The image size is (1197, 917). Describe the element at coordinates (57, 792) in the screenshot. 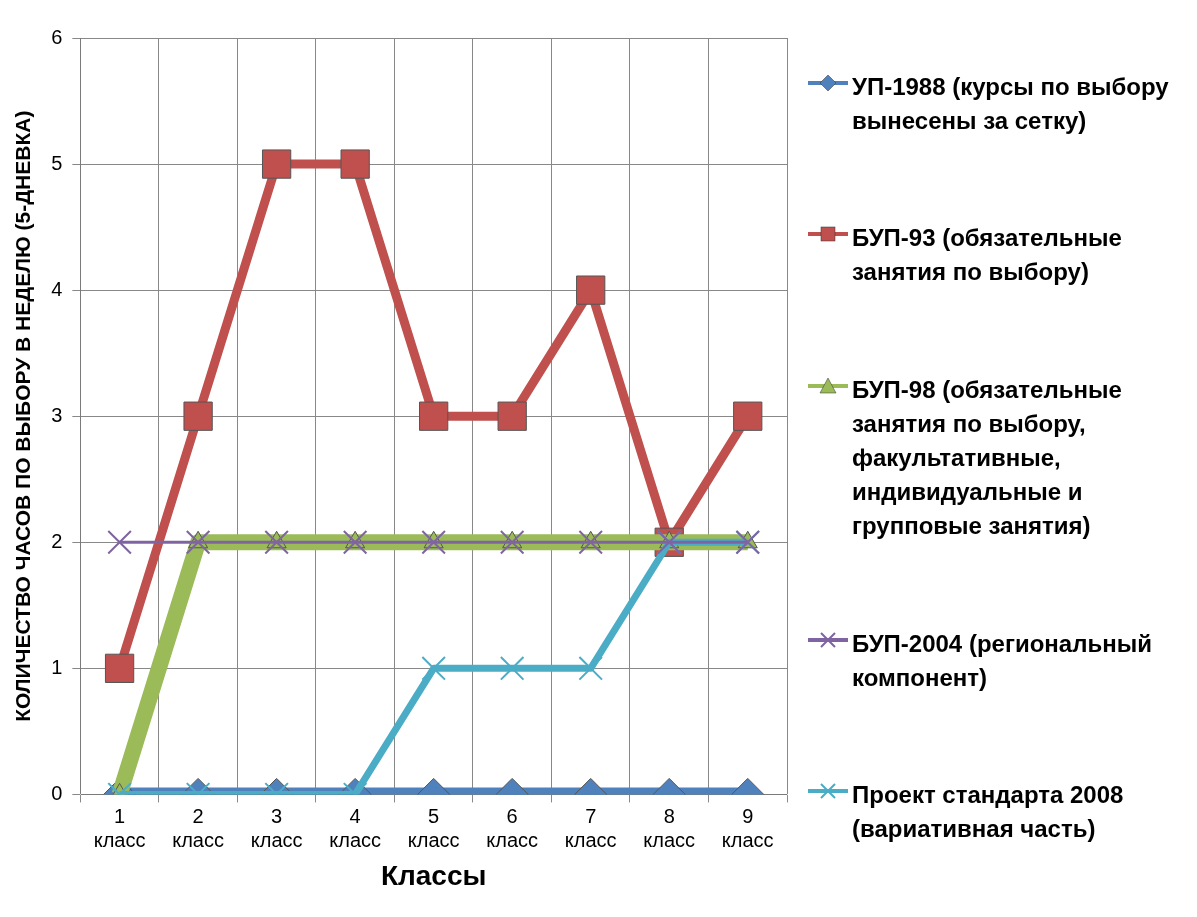

I see `y-tick-label: 0` at that location.